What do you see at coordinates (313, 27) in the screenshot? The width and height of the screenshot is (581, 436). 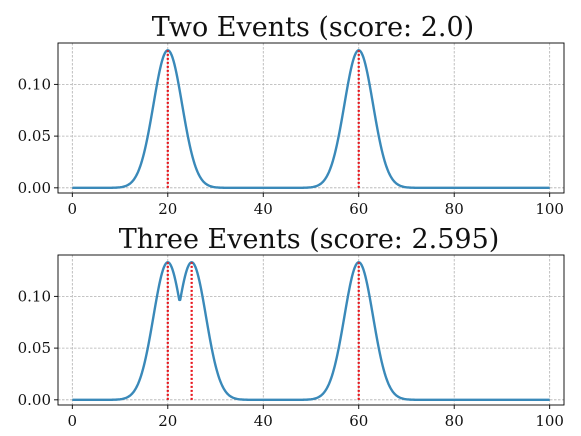 I see `chart-title: Two Events (score: 2.0)` at bounding box center [313, 27].